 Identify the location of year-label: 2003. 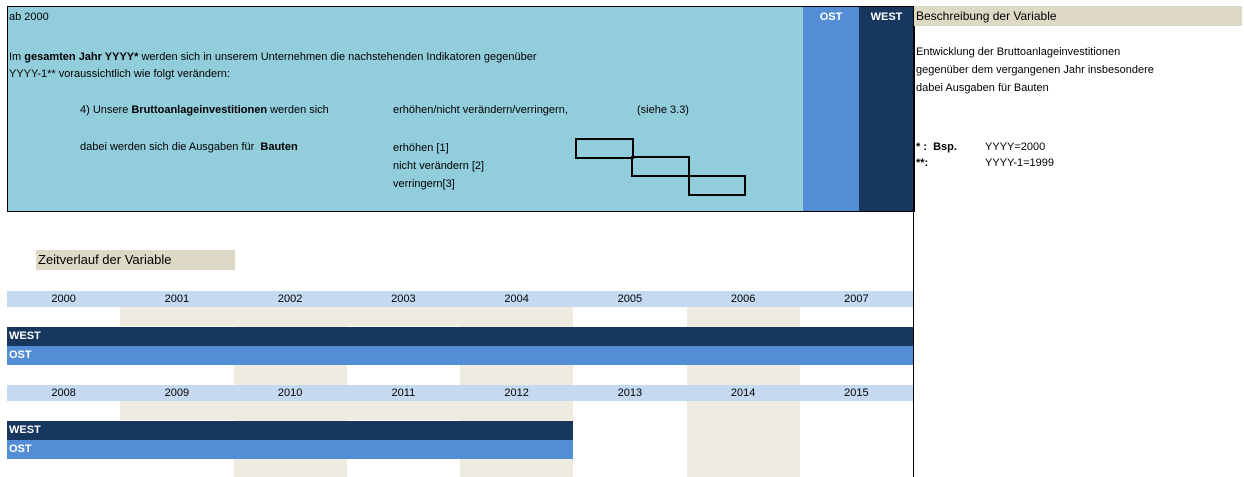
(403, 299).